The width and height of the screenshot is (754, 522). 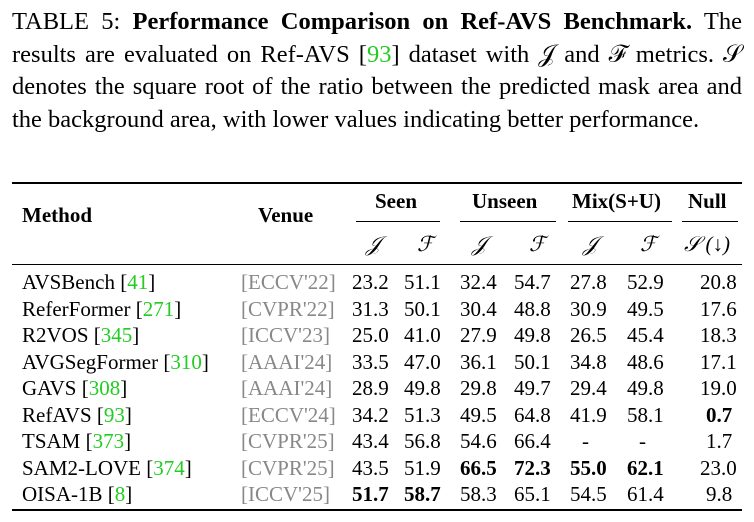 I want to click on value-cell: 20.8, so click(x=718, y=282).